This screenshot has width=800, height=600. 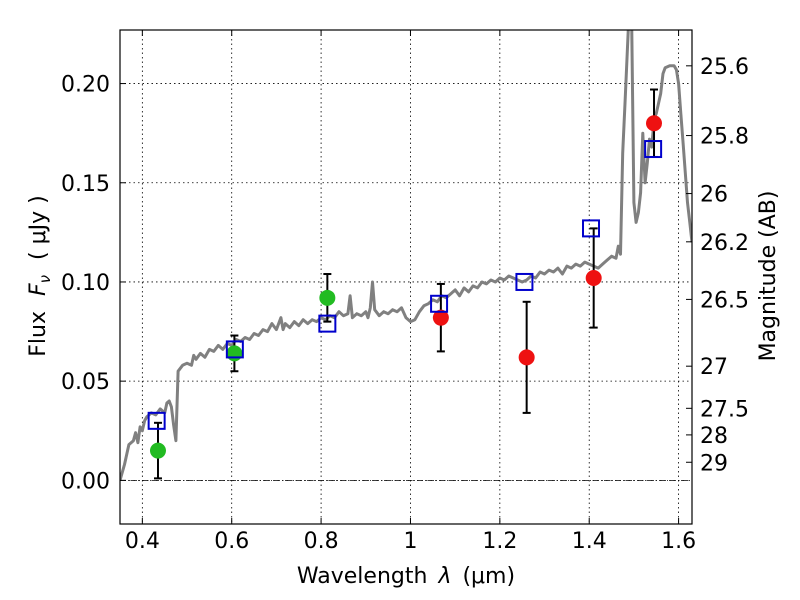 What do you see at coordinates (85, 481) in the screenshot?
I see `y-tick-label: 0.00` at bounding box center [85, 481].